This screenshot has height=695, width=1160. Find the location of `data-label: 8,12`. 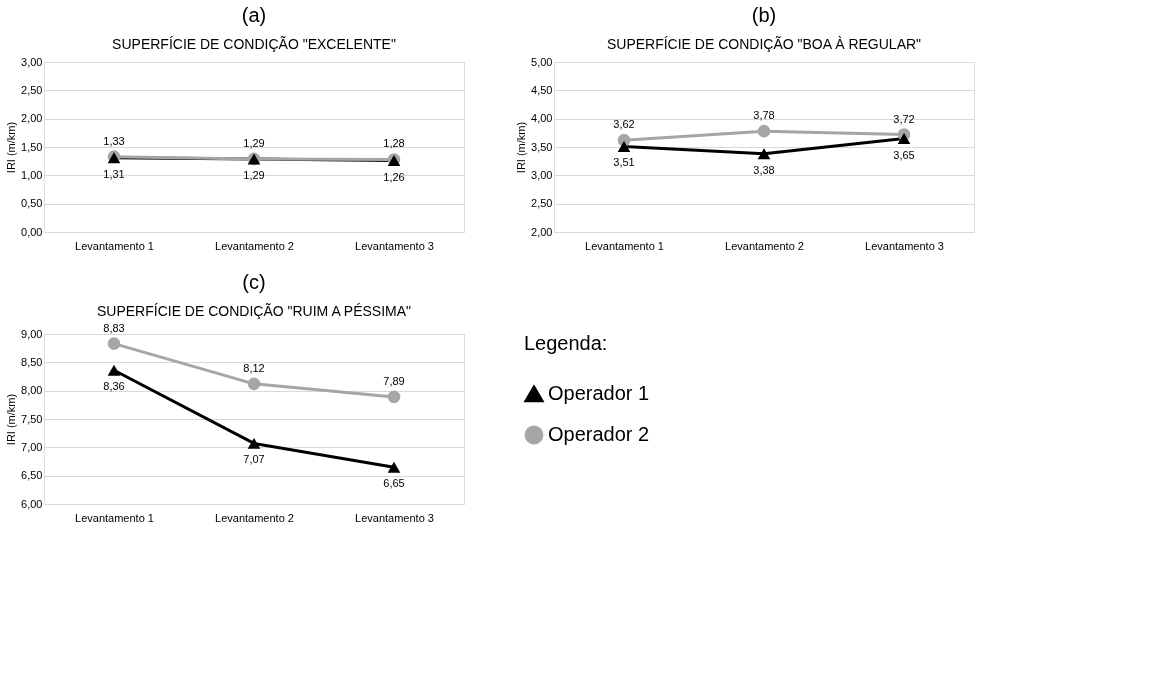

data-label: 8,12 is located at coordinates (254, 367).